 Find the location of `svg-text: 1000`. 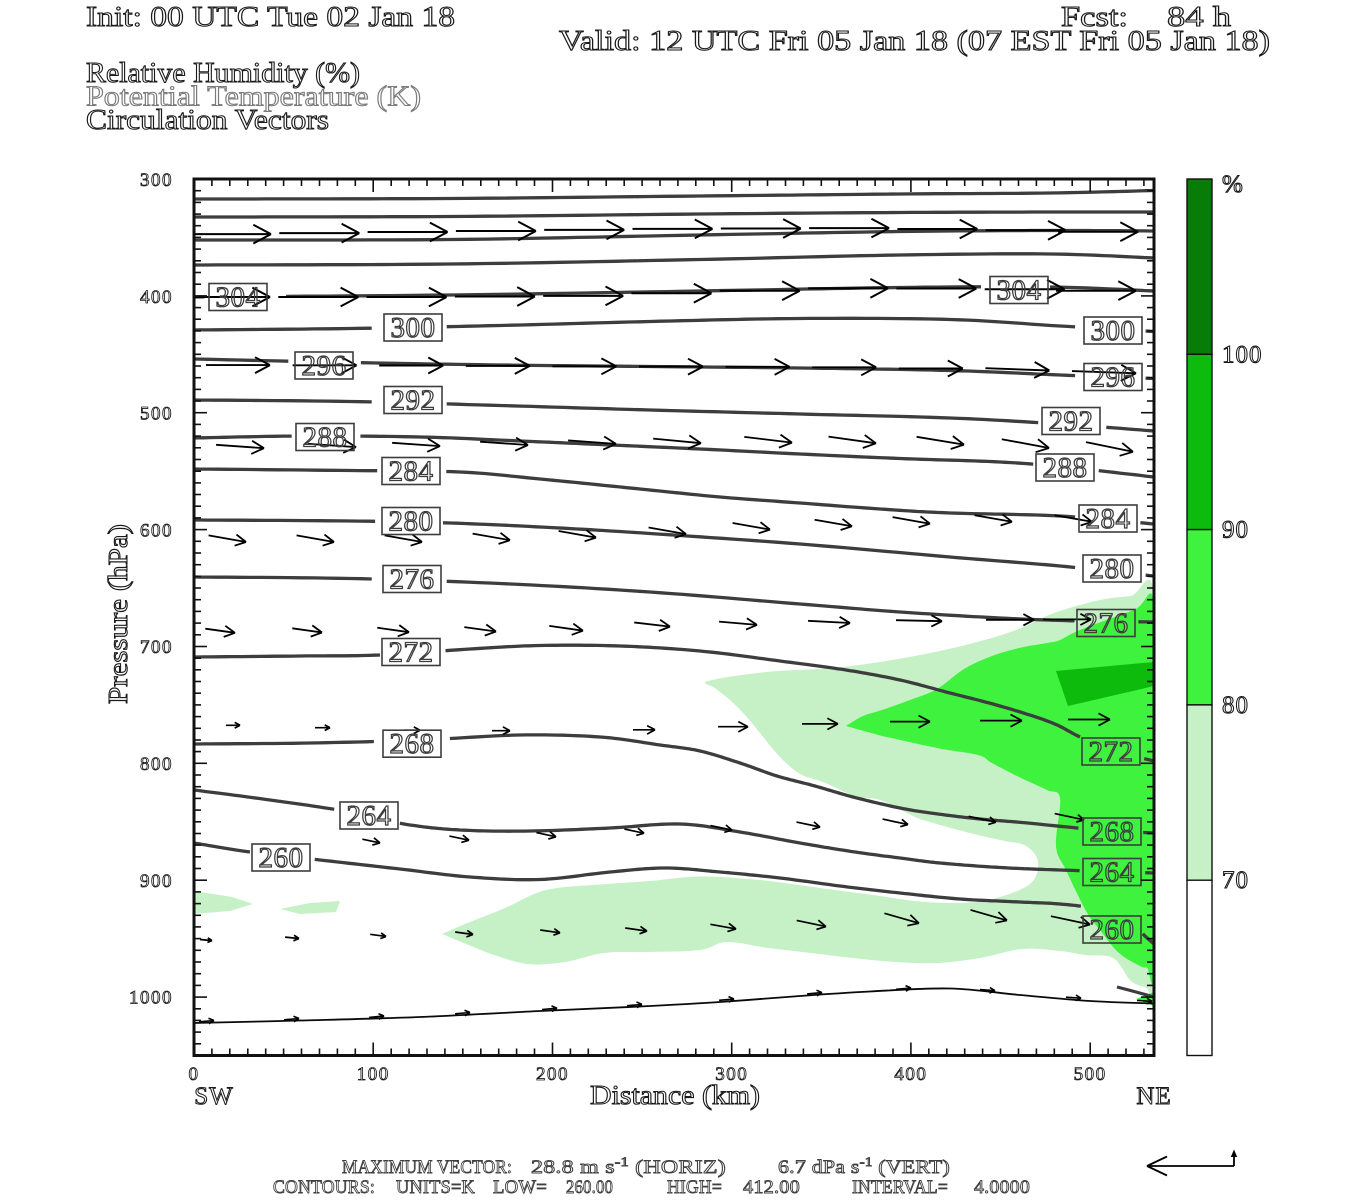

svg-text: 1000 is located at coordinates (151, 998).